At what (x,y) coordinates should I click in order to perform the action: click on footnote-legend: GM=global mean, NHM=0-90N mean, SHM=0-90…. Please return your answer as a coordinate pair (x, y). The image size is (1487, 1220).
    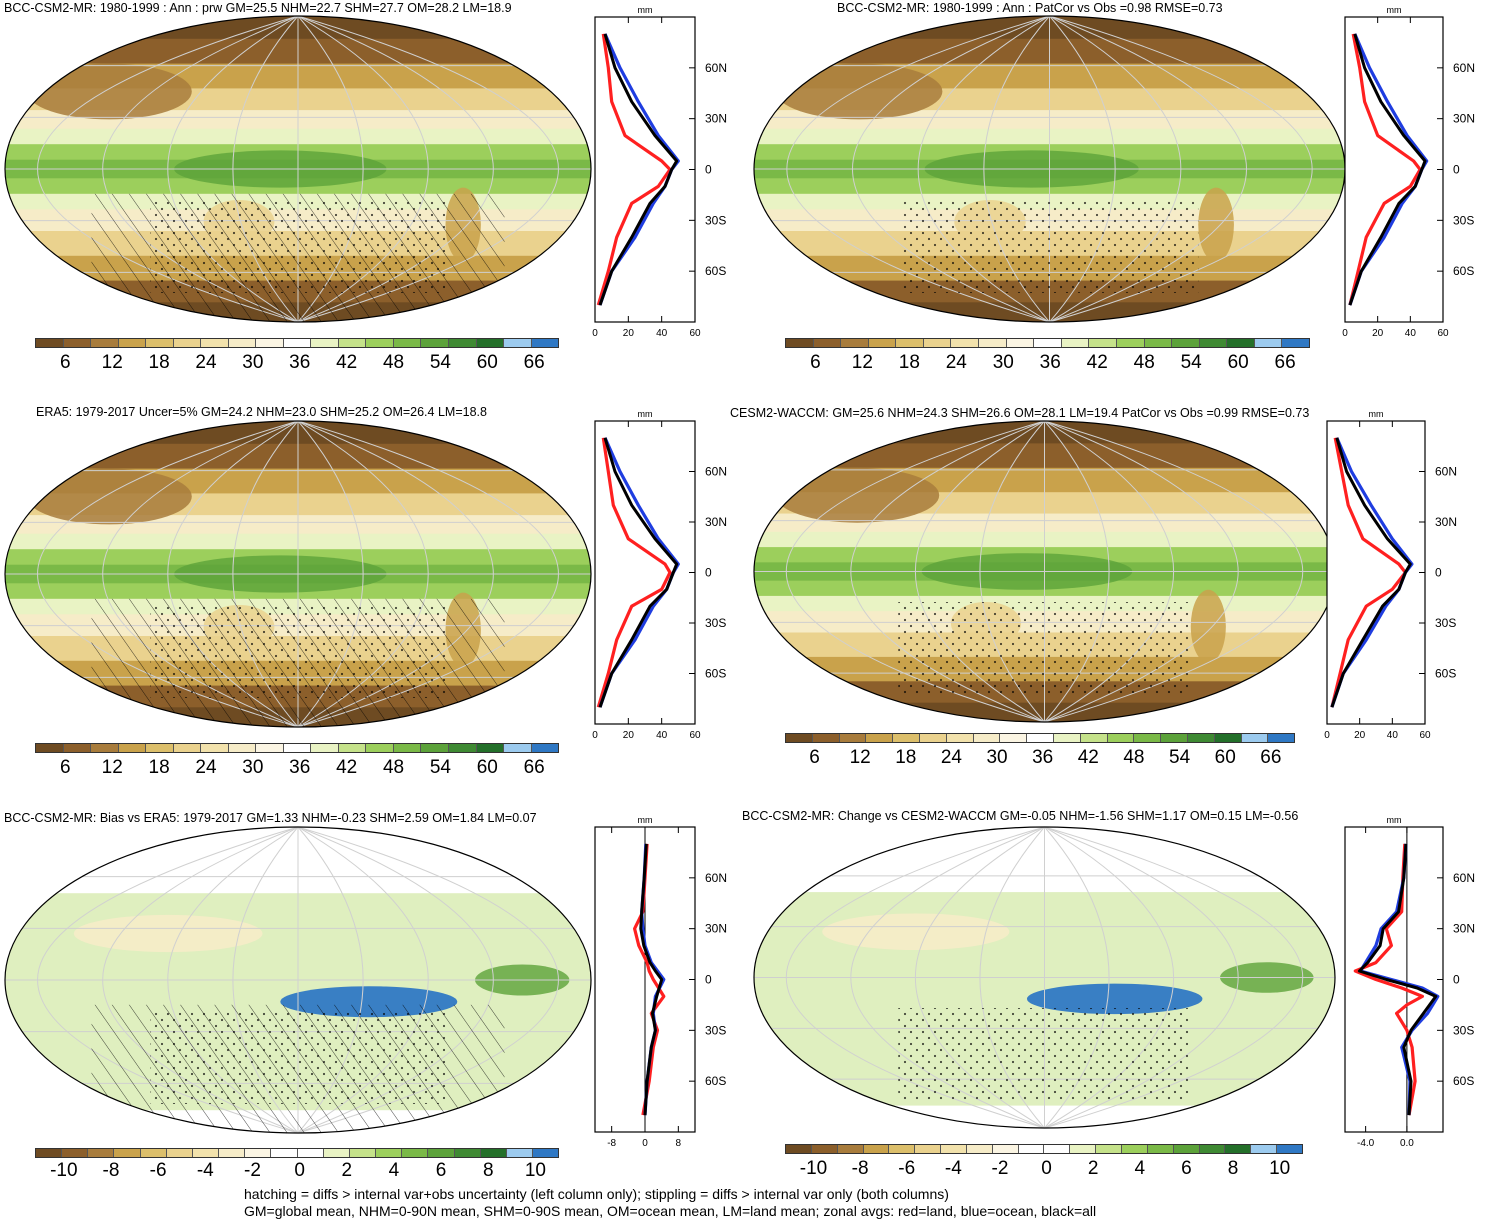
    Looking at the image, I should click on (670, 1211).